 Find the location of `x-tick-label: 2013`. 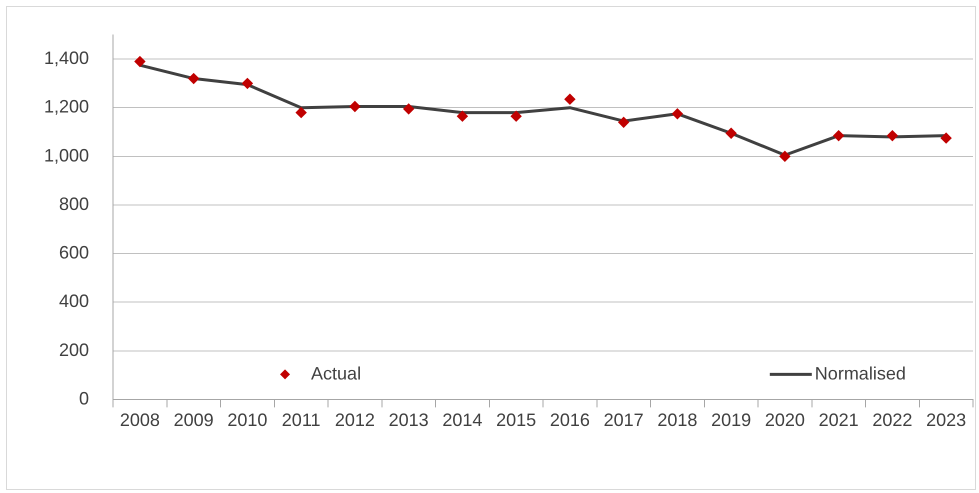

x-tick-label: 2013 is located at coordinates (408, 420).